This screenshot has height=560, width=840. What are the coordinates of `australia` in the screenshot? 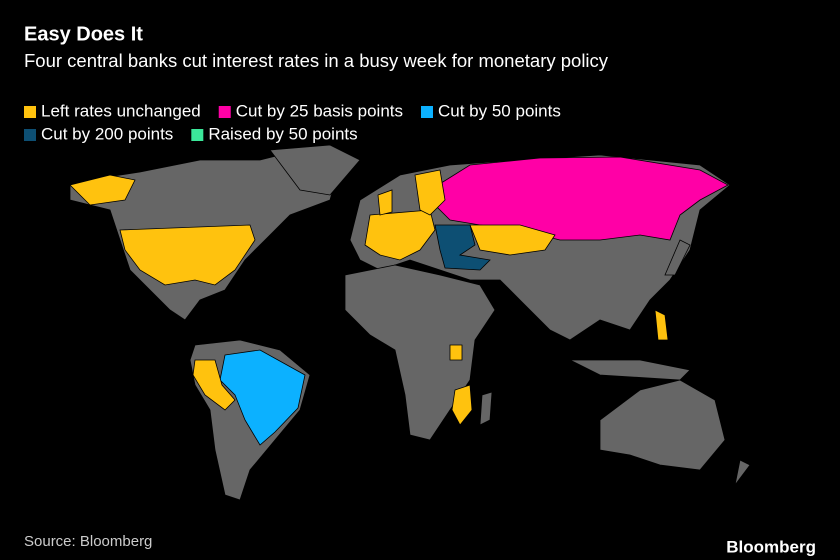 It's located at (662, 425).